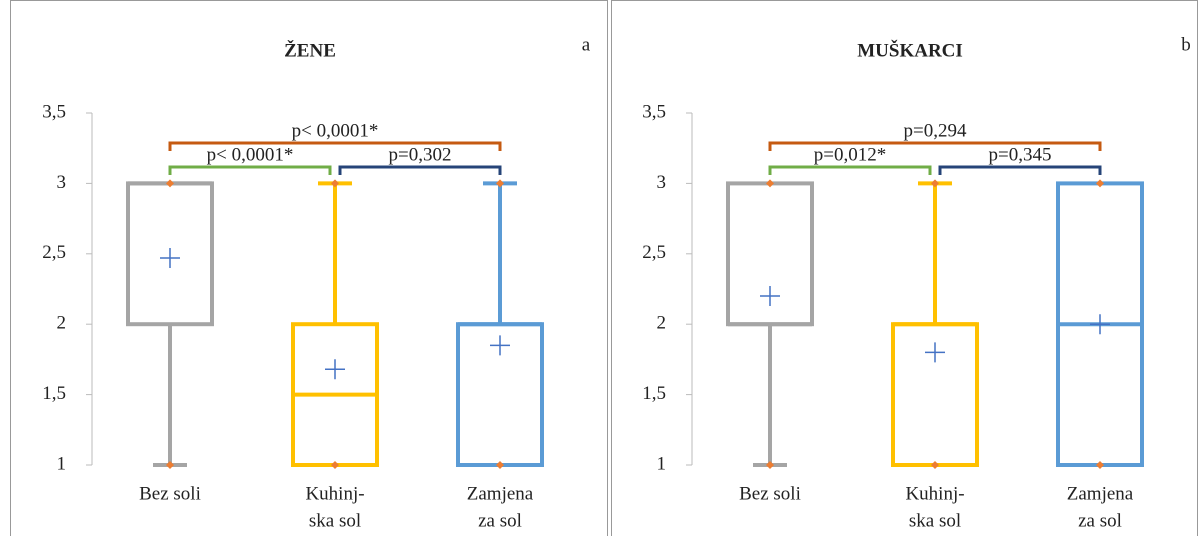 This screenshot has width=1200, height=536. I want to click on panel-label: b, so click(1186, 44).